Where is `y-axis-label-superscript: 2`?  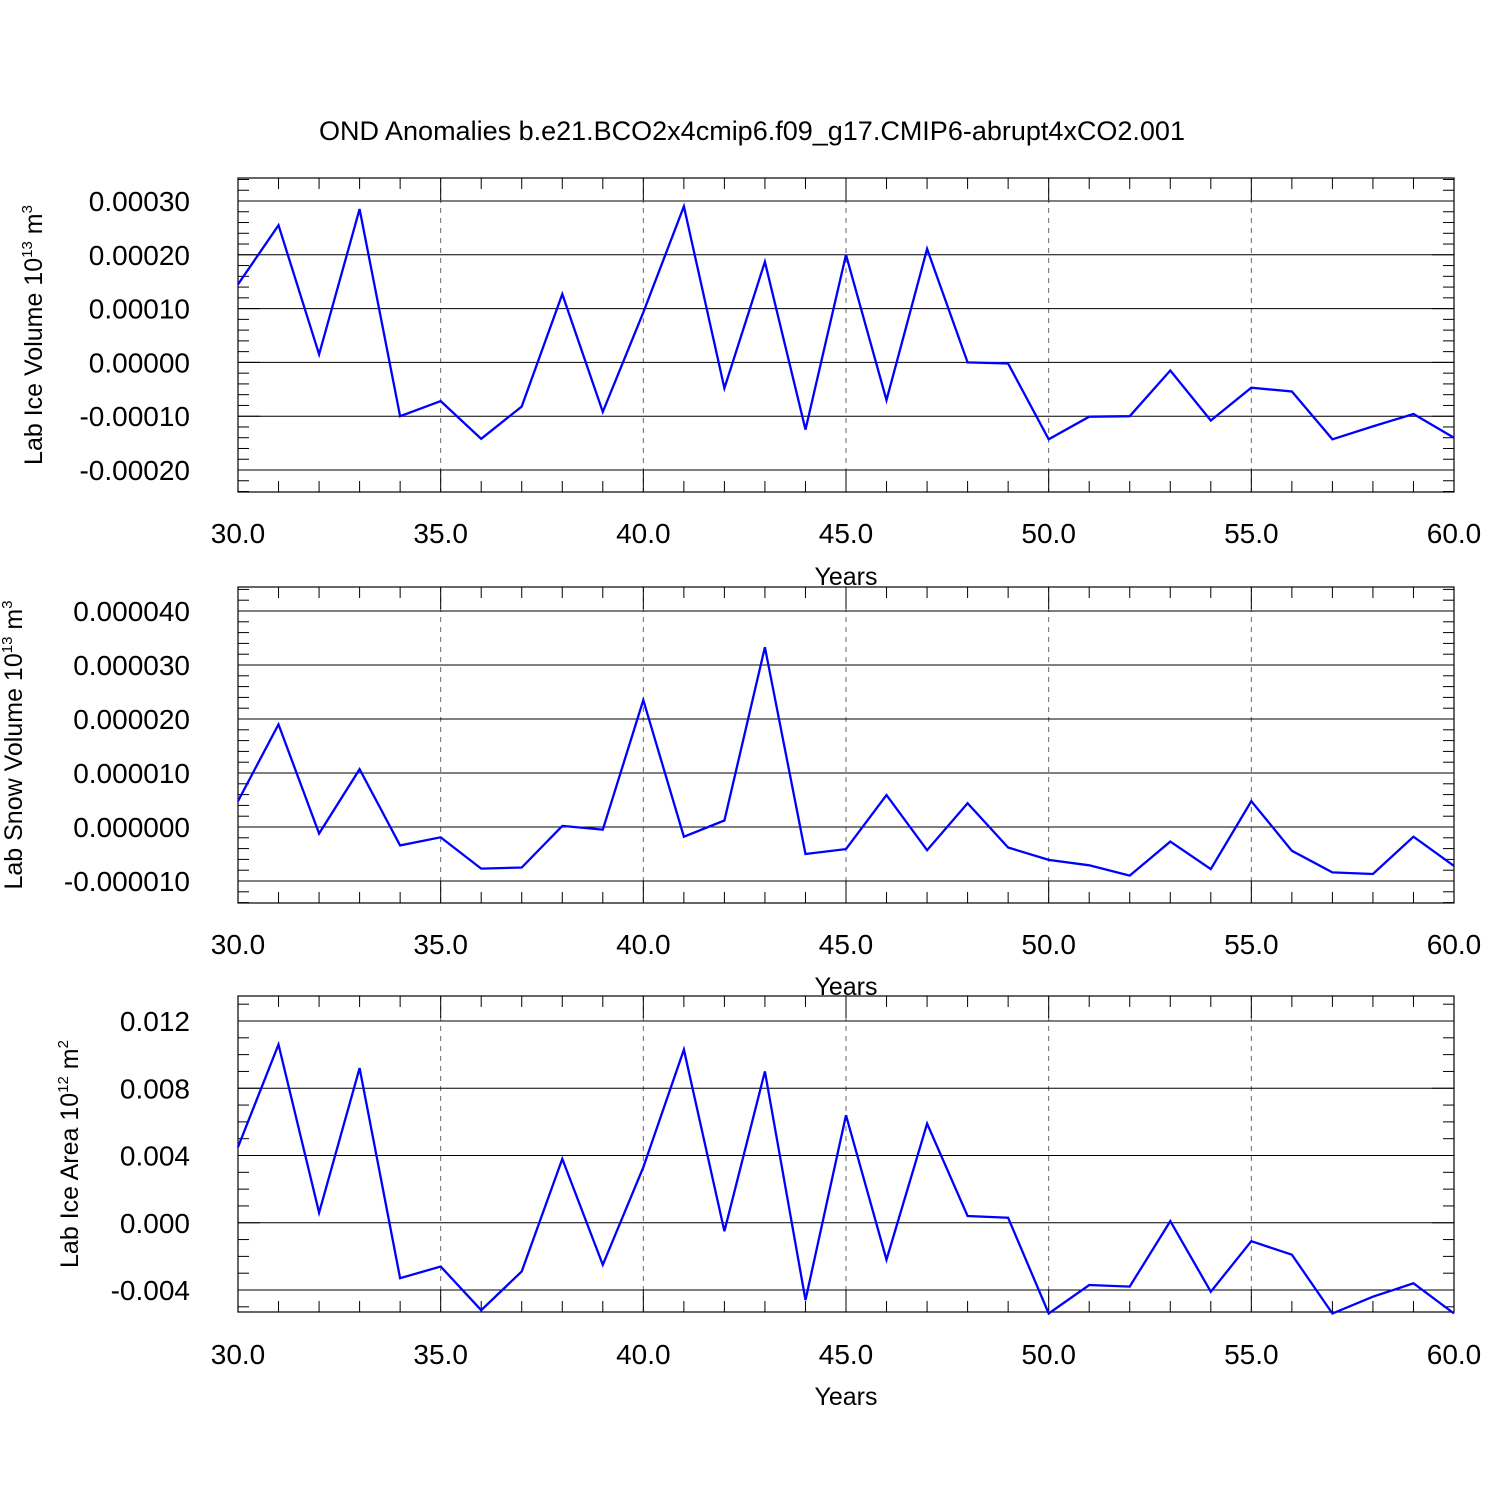 y-axis-label-superscript: 2 is located at coordinates (63, 1044).